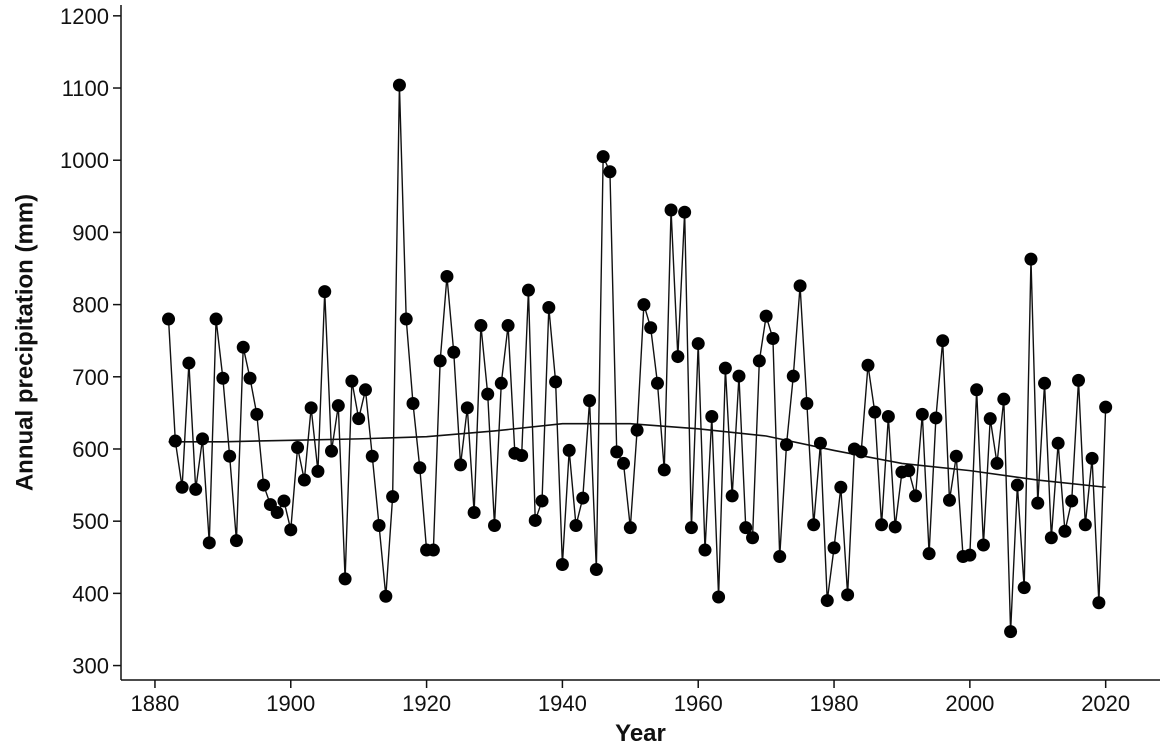  I want to click on y-tick-label: 700, so click(90, 377).